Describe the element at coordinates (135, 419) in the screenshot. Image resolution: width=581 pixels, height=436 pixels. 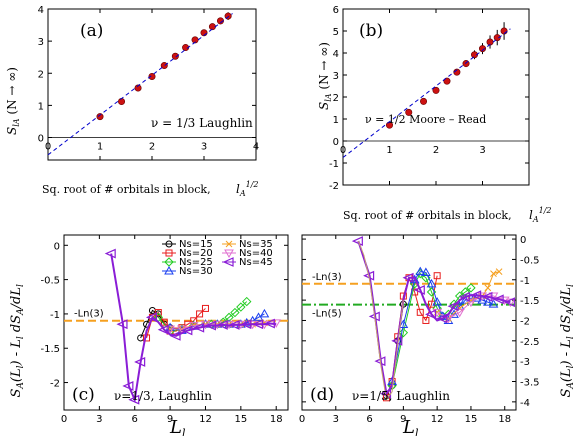
I see `x-tick-label: 6` at that location.